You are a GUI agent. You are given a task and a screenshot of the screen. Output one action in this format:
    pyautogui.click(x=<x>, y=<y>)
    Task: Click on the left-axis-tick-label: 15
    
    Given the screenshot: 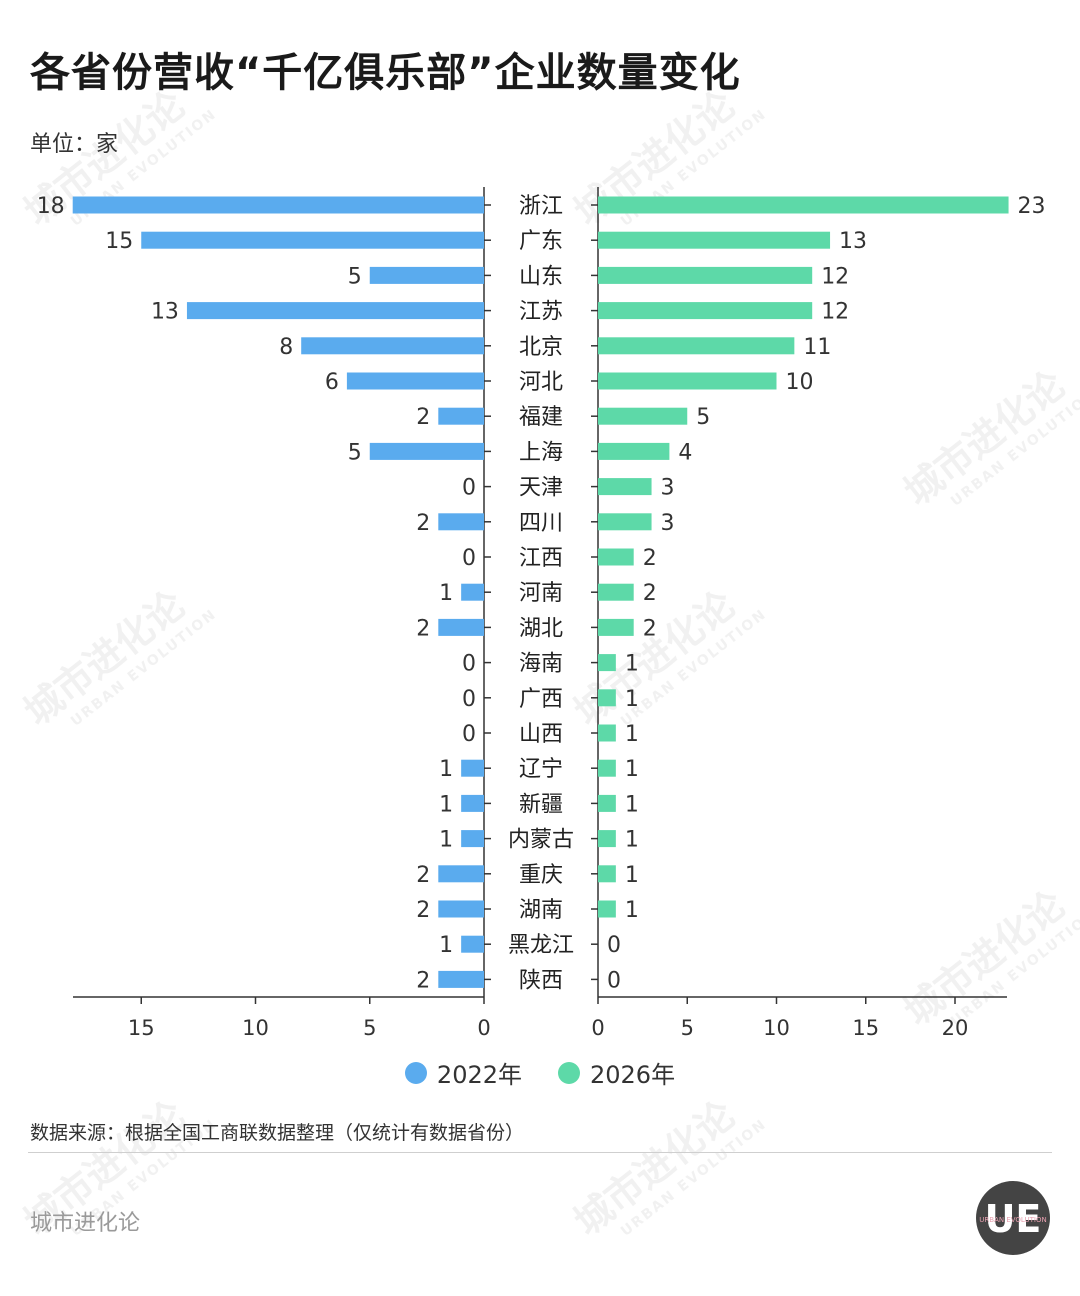 What is the action you would take?
    pyautogui.click(x=141, y=1028)
    